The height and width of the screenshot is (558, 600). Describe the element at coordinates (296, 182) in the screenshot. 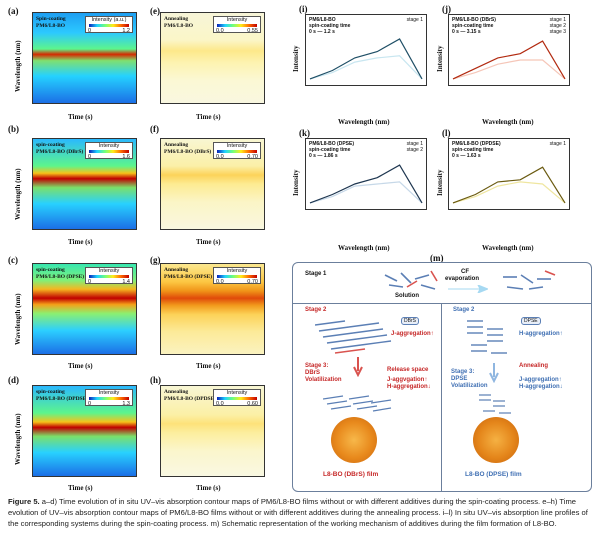

I see `ylabel-k: Intensity` at that location.